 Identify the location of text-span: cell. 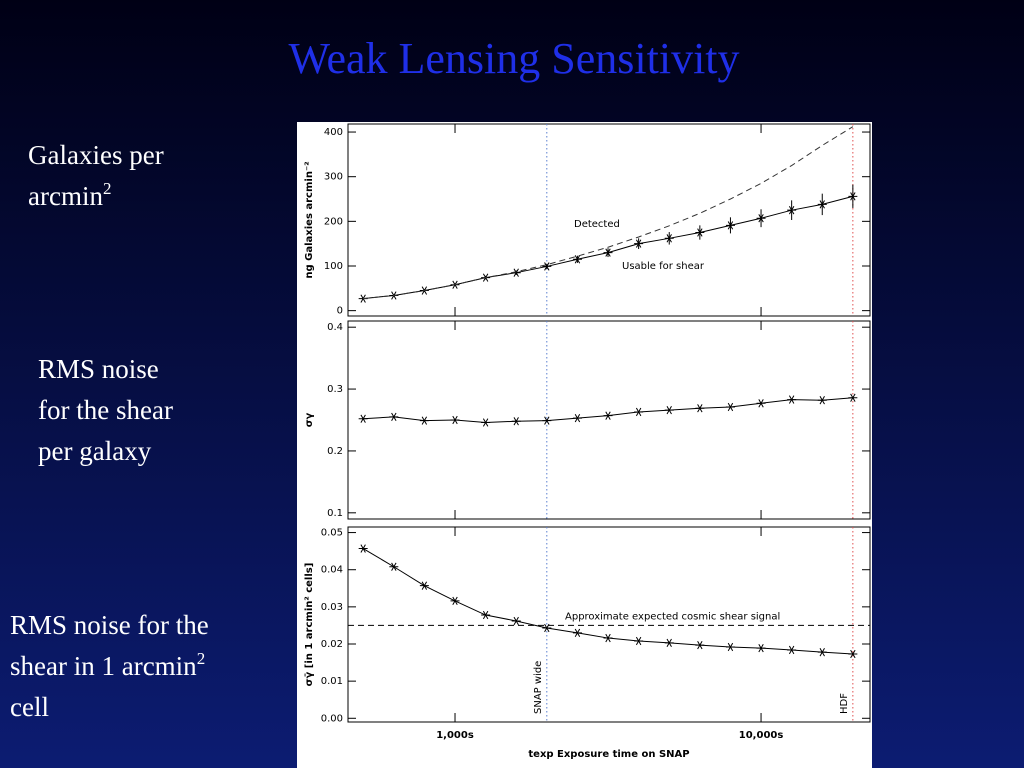
(29, 707).